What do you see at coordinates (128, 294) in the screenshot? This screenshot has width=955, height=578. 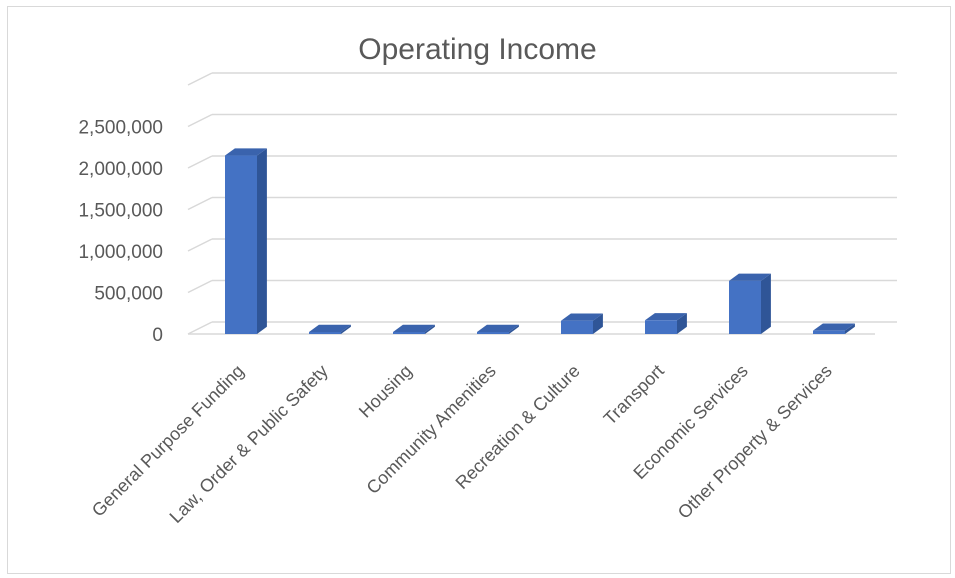 I see `y-tick-label: 500,000` at bounding box center [128, 294].